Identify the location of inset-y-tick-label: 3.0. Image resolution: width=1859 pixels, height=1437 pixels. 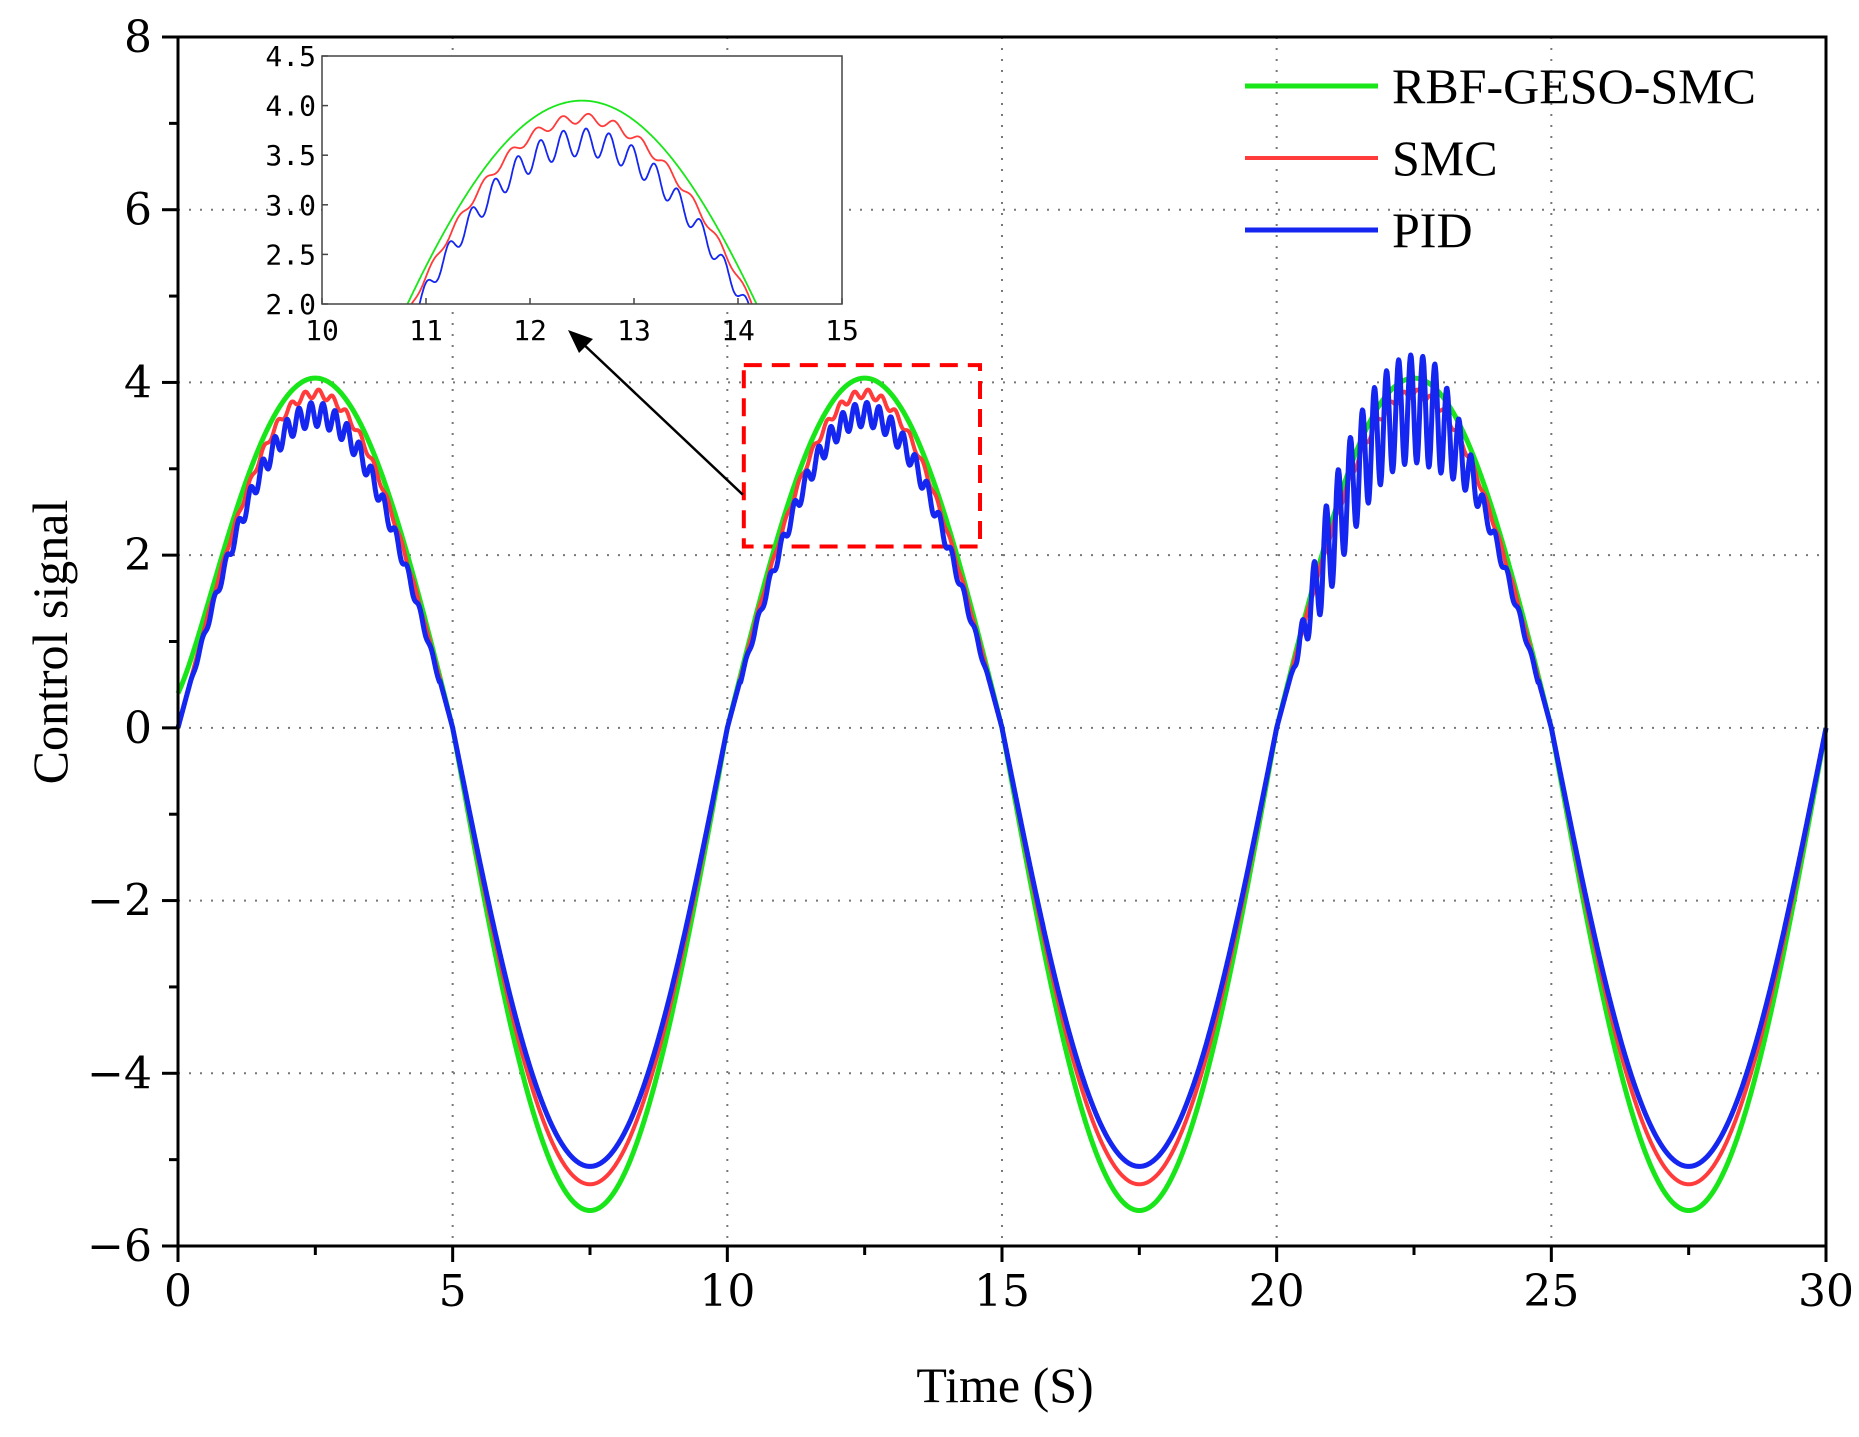
(290, 205).